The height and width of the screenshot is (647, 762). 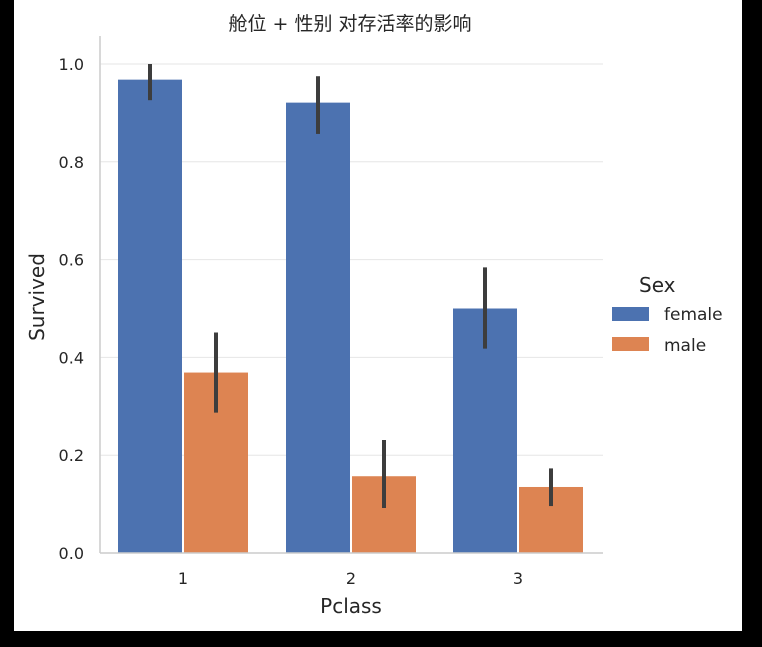 I want to click on y-axis-label: Survived, so click(x=37, y=297).